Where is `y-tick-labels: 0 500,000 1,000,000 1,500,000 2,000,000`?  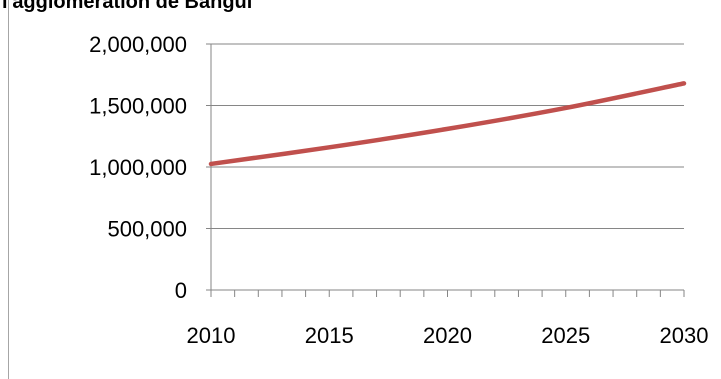 y-tick-labels: 0 500,000 1,000,000 1,500,000 2,000,000 is located at coordinates (138, 167).